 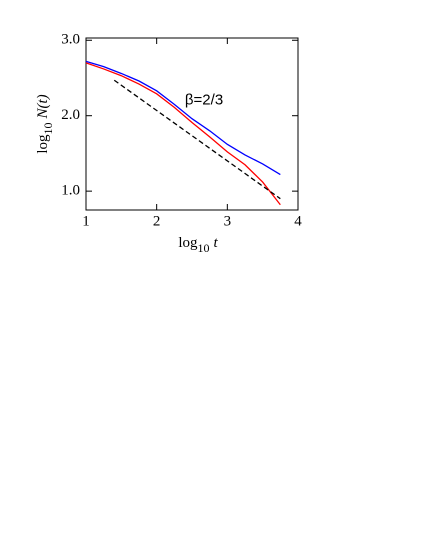 What do you see at coordinates (86, 221) in the screenshot?
I see `x-tick-label: 1` at bounding box center [86, 221].